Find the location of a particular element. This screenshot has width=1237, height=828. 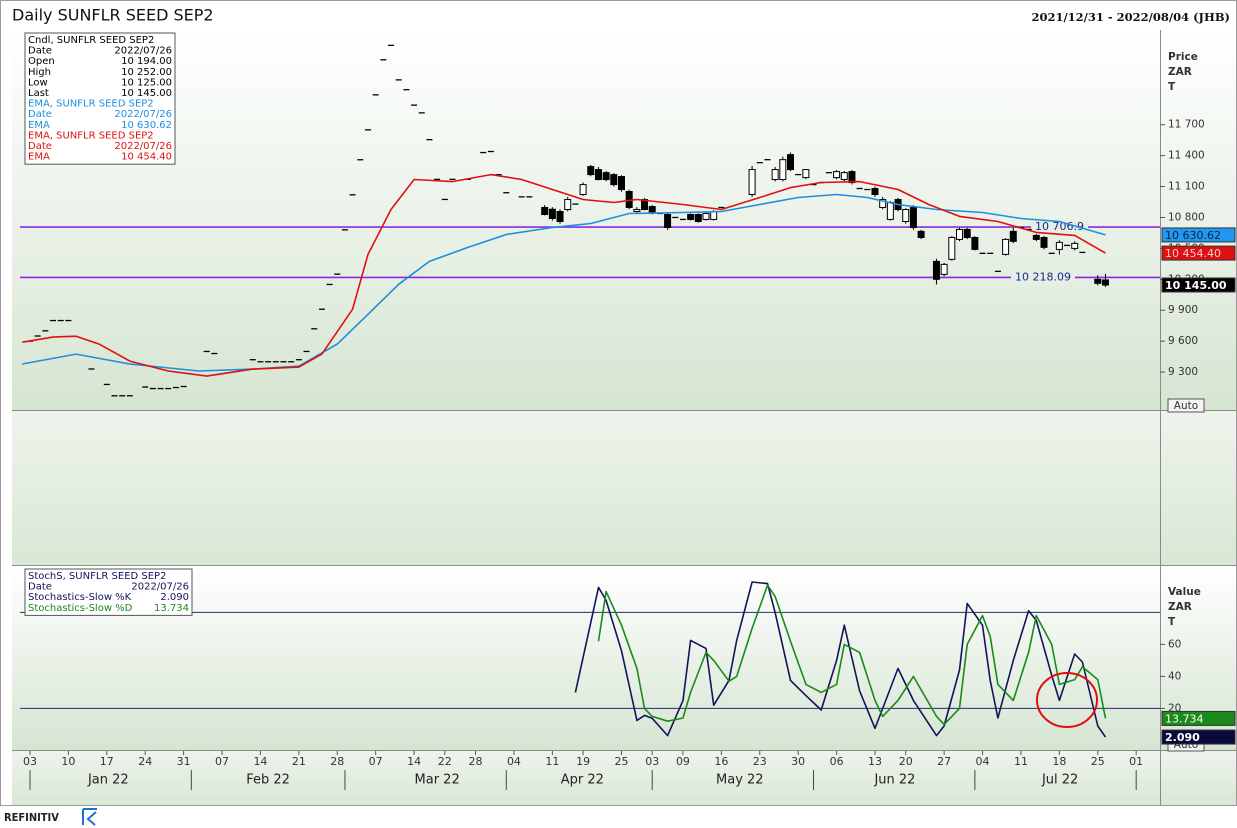

auto-button is located at coordinates (1186, 405).